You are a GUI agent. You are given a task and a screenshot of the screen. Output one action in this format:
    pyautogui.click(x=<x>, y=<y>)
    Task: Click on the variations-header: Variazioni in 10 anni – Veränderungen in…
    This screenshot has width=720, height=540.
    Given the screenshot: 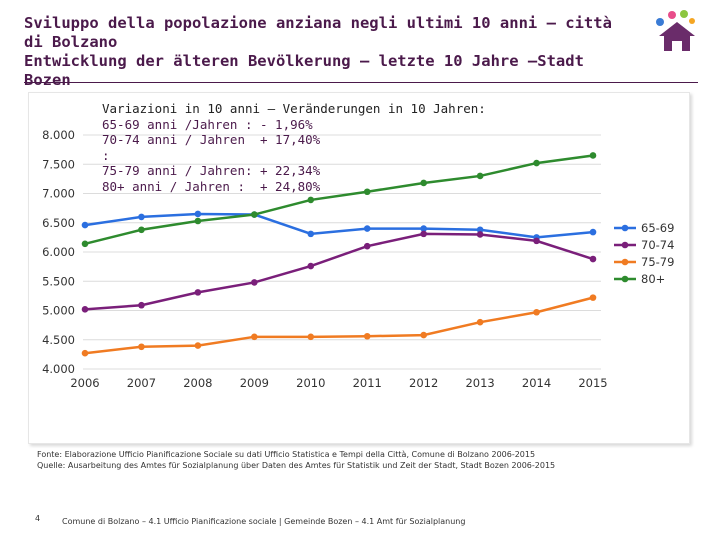 What is the action you would take?
    pyautogui.click(x=294, y=108)
    